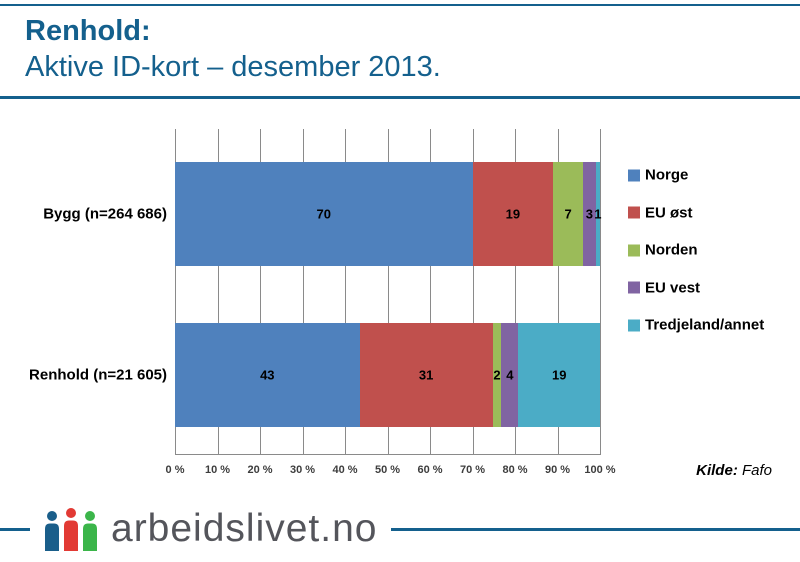 This screenshot has height=562, width=800. What do you see at coordinates (345, 470) in the screenshot?
I see `x-axis-tick-label: 40 %` at bounding box center [345, 470].